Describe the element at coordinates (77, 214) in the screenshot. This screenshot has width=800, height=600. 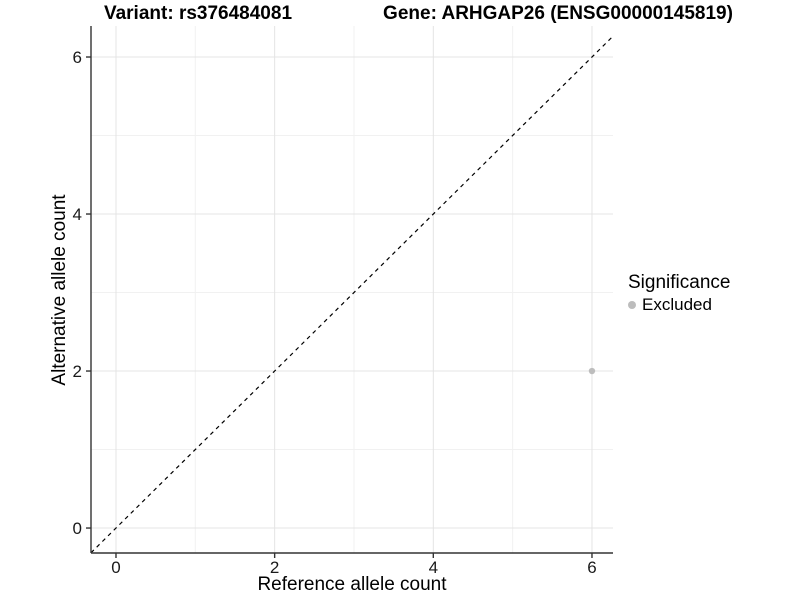
I see `y-tick-label: 4` at that location.